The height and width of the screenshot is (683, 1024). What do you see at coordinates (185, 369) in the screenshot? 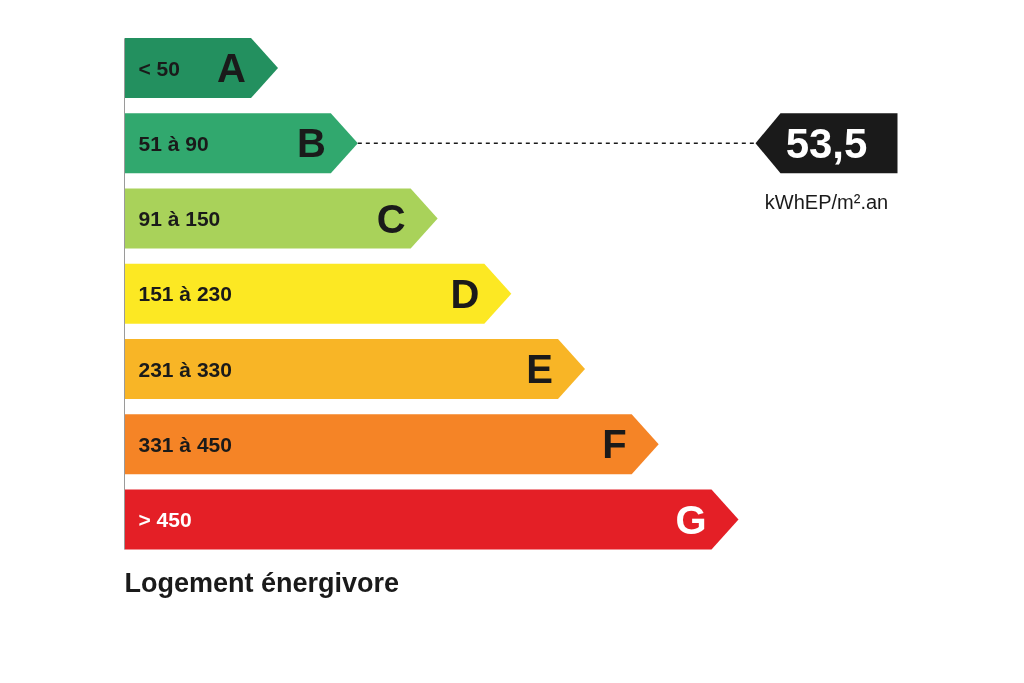
I see `annotation: 231 à 330` at bounding box center [185, 369].